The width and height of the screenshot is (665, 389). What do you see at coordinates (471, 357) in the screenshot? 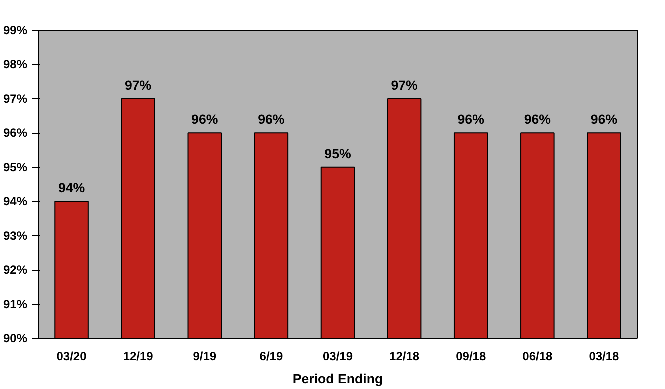
I see `x-tick-label: 09/18` at bounding box center [471, 357].